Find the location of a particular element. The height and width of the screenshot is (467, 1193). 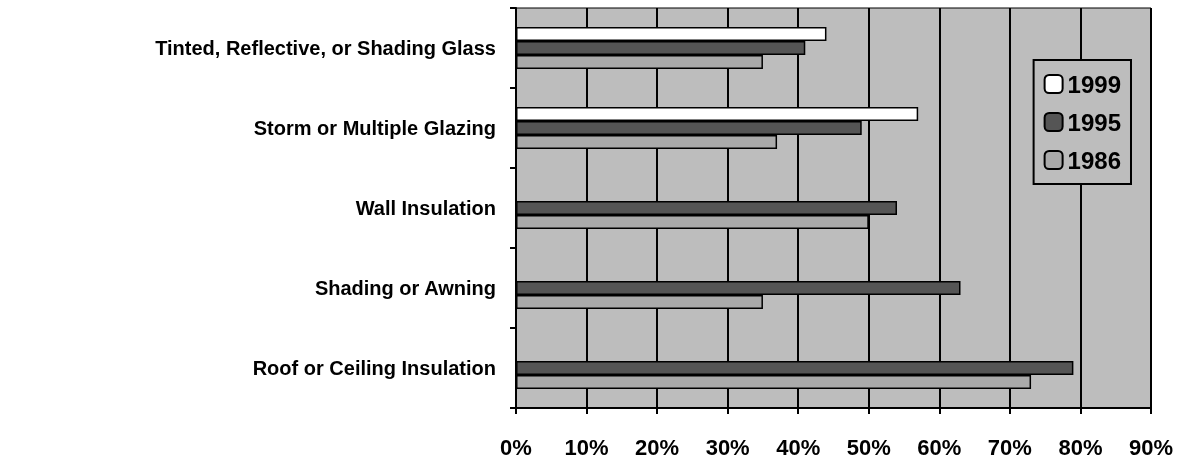

y-tick-label: Shading or Awning is located at coordinates (405, 288).